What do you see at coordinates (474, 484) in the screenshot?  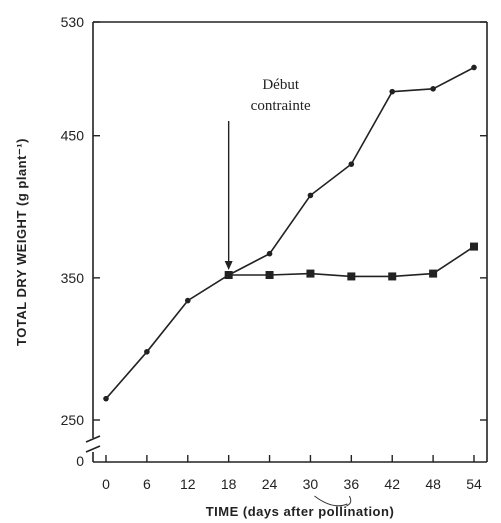 I see `x-tick-label: 54` at bounding box center [474, 484].